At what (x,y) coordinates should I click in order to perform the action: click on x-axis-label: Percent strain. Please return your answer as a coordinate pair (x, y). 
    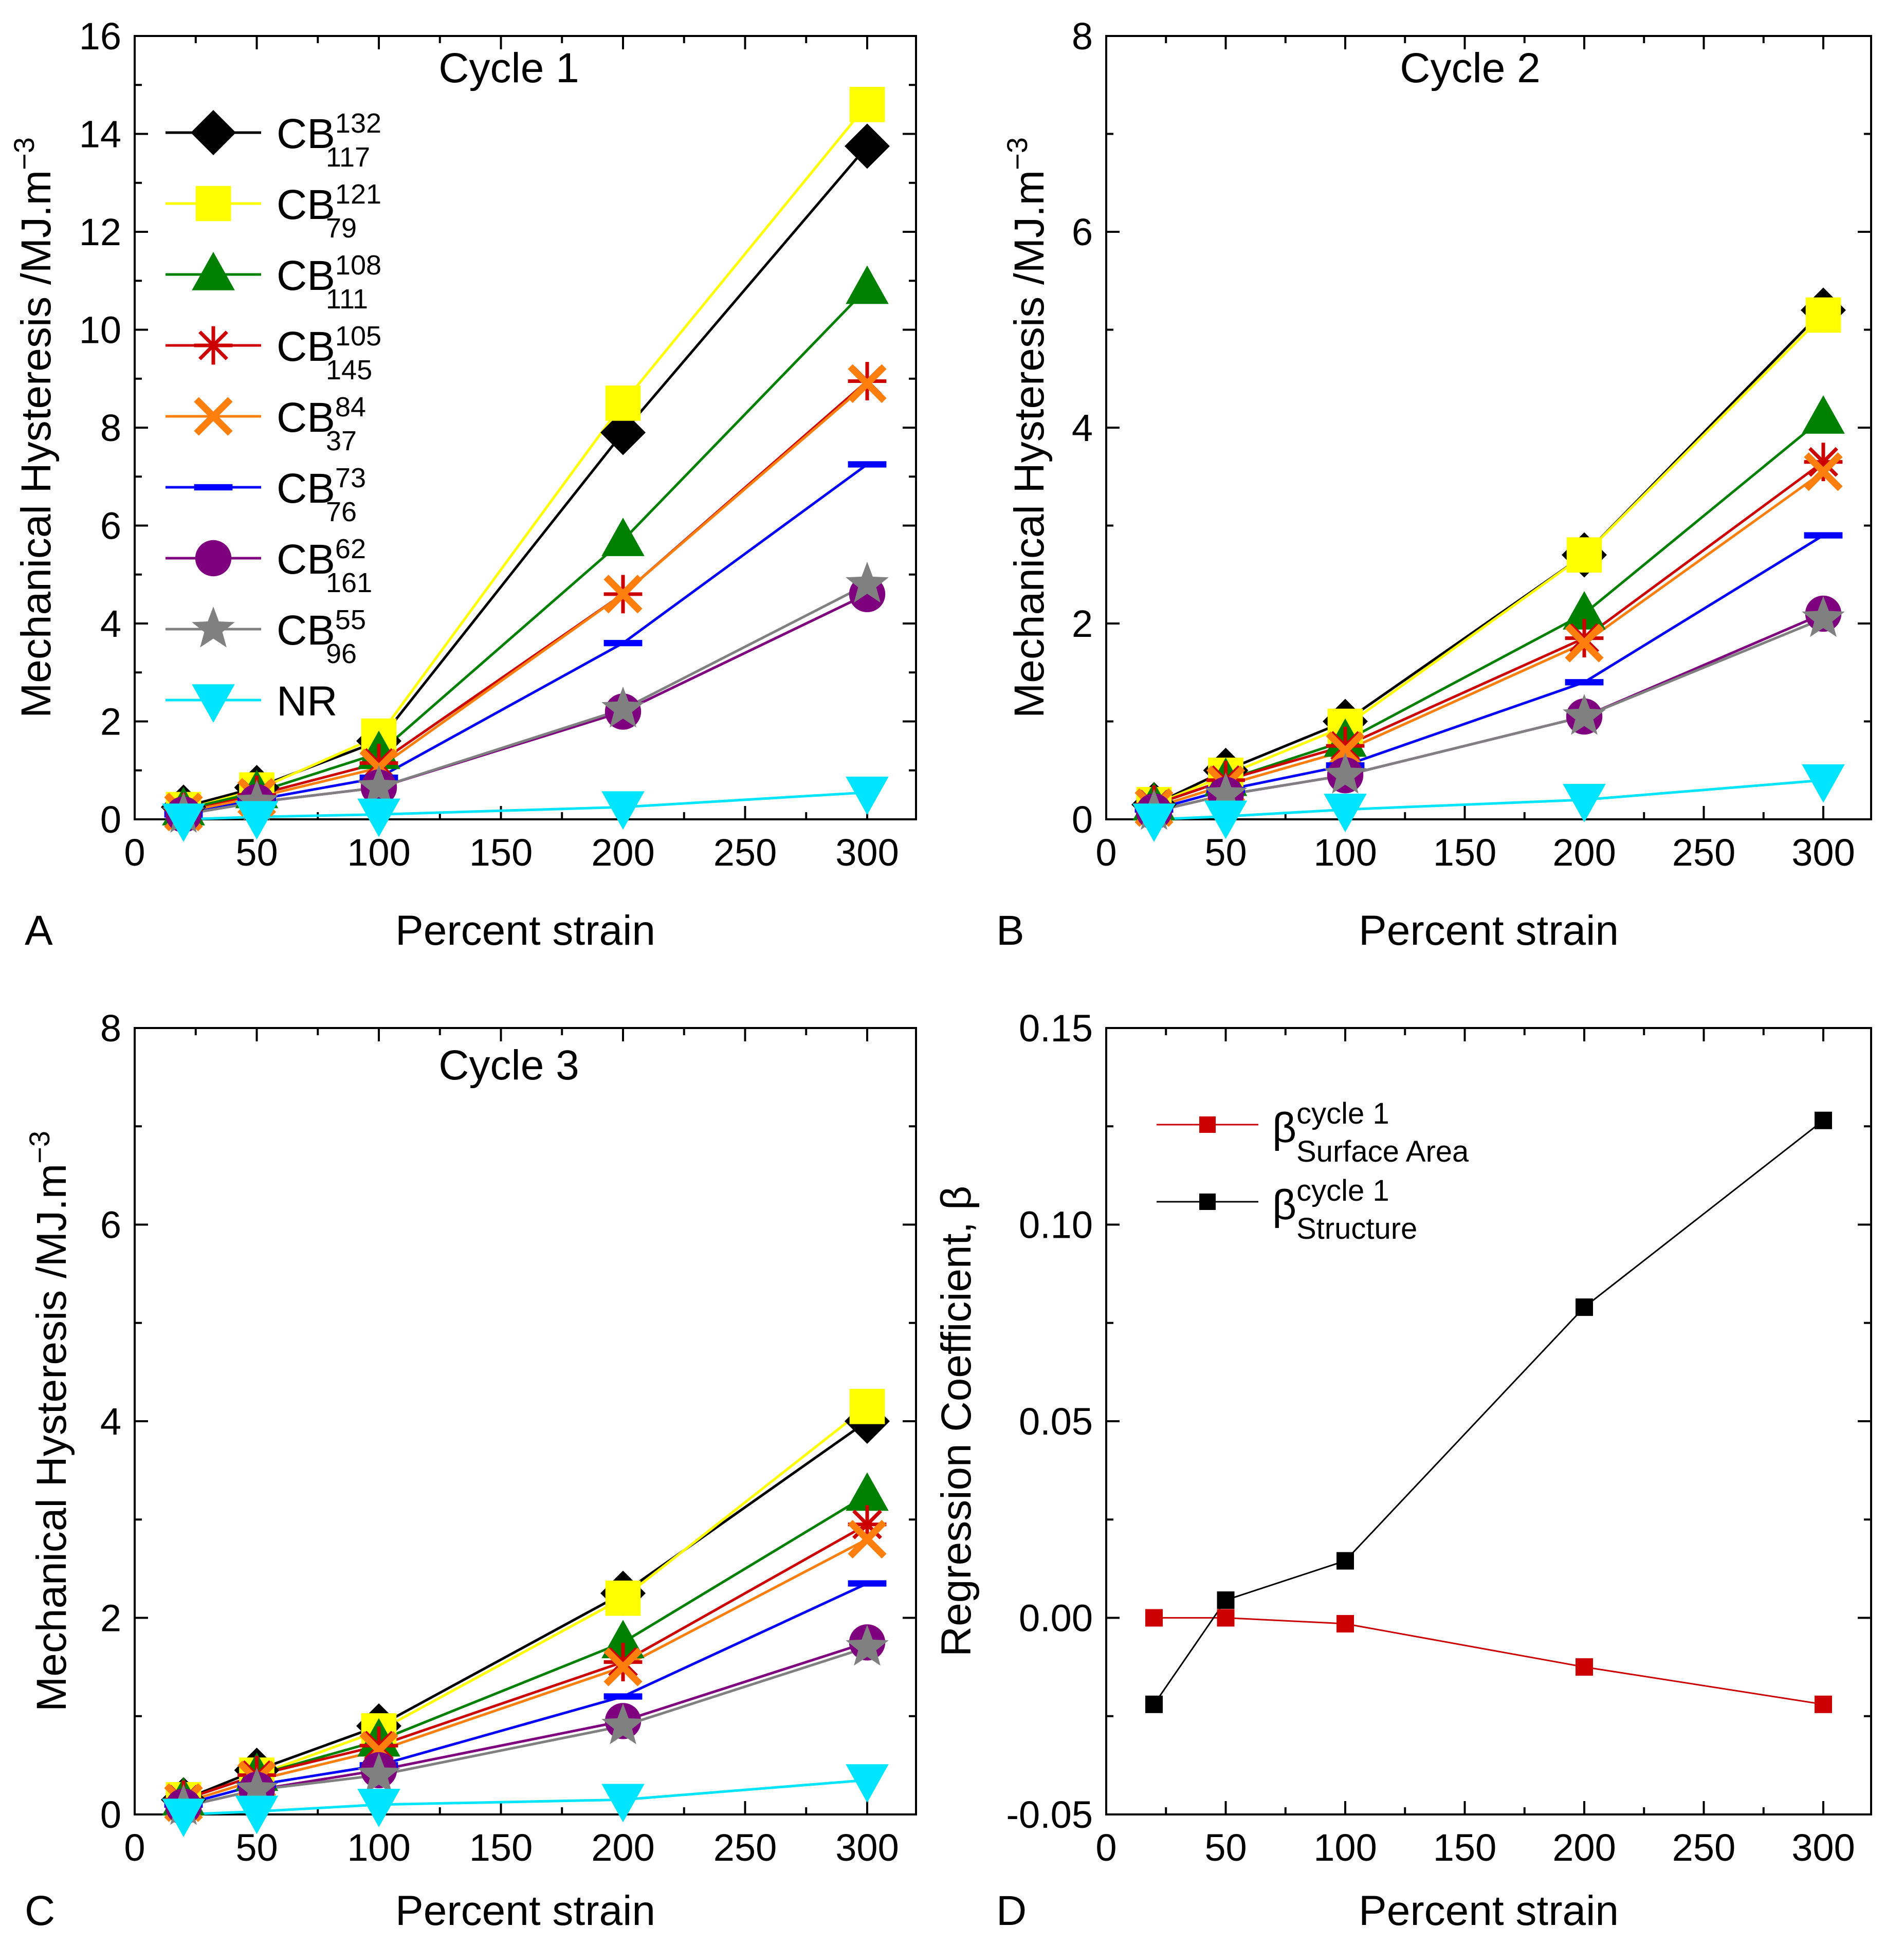
    Looking at the image, I should click on (1489, 1910).